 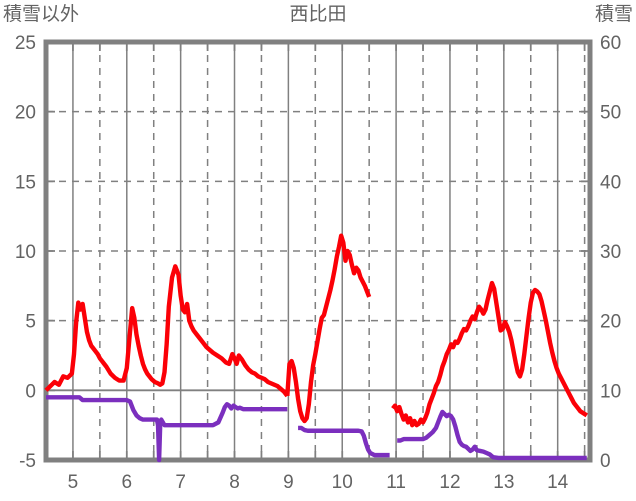 What do you see at coordinates (180, 482) in the screenshot?
I see `x-axis-tick-label: 7` at bounding box center [180, 482].